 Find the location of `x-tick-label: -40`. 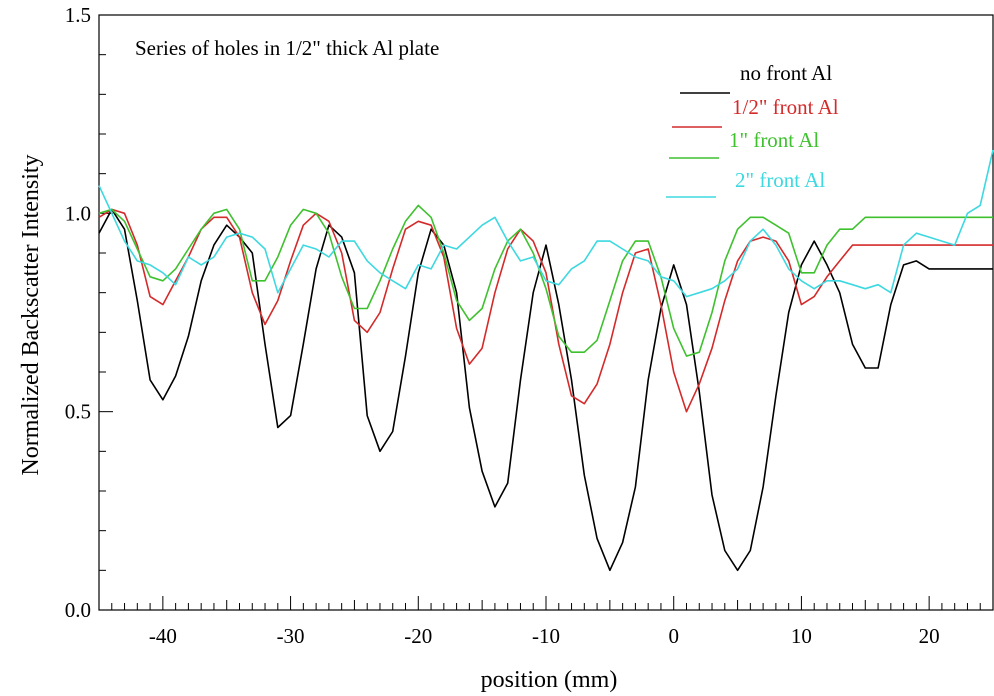

x-tick-label: -40 is located at coordinates (163, 636).